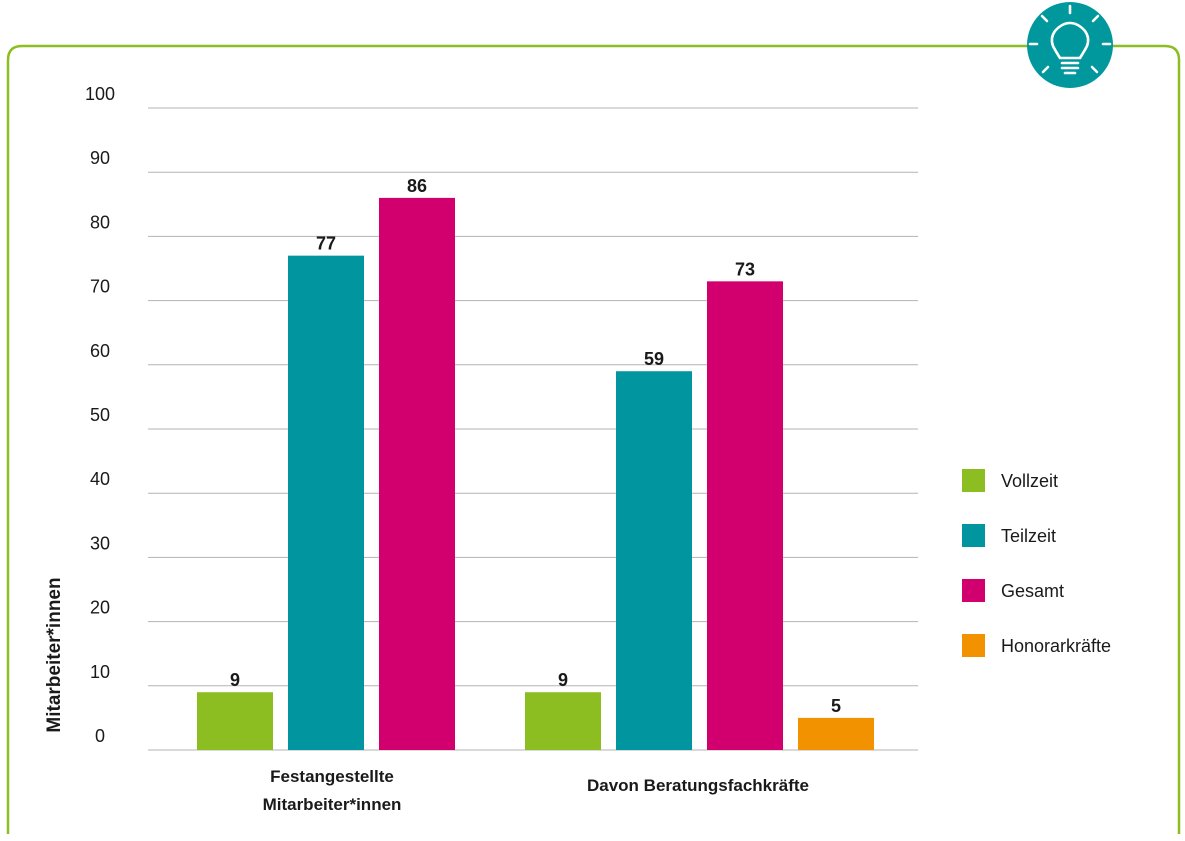 Image resolution: width=1185 pixels, height=841 pixels. What do you see at coordinates (332, 776) in the screenshot?
I see `x-category-label: Festangestellte` at bounding box center [332, 776].